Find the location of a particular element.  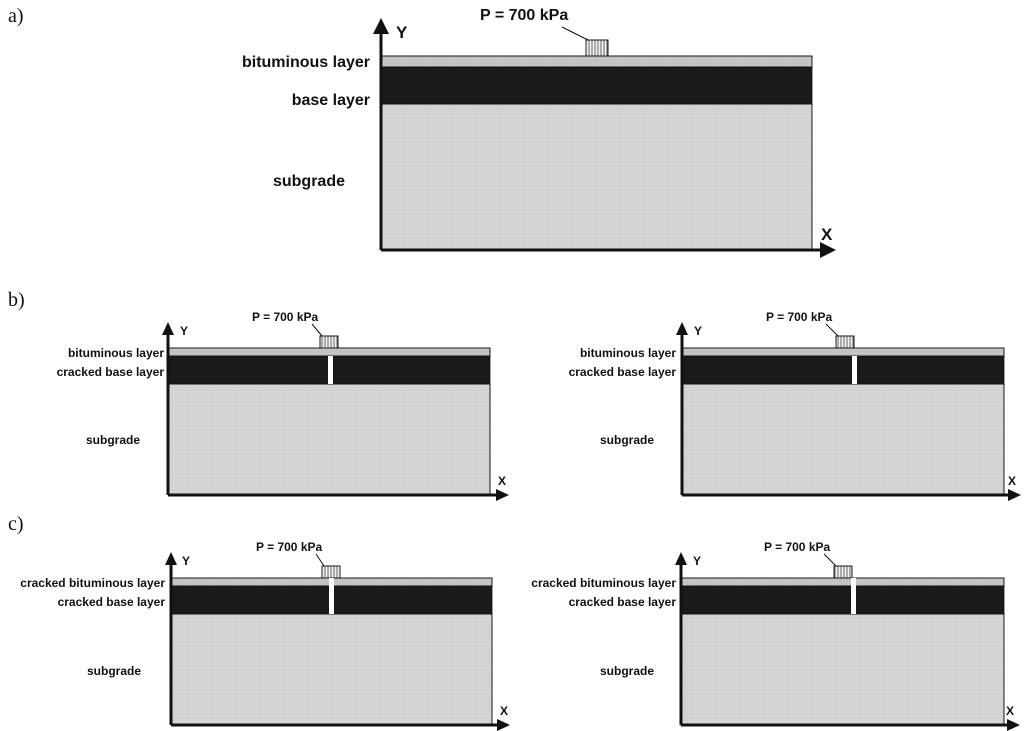

panel-letter: a) is located at coordinates (16, 16).